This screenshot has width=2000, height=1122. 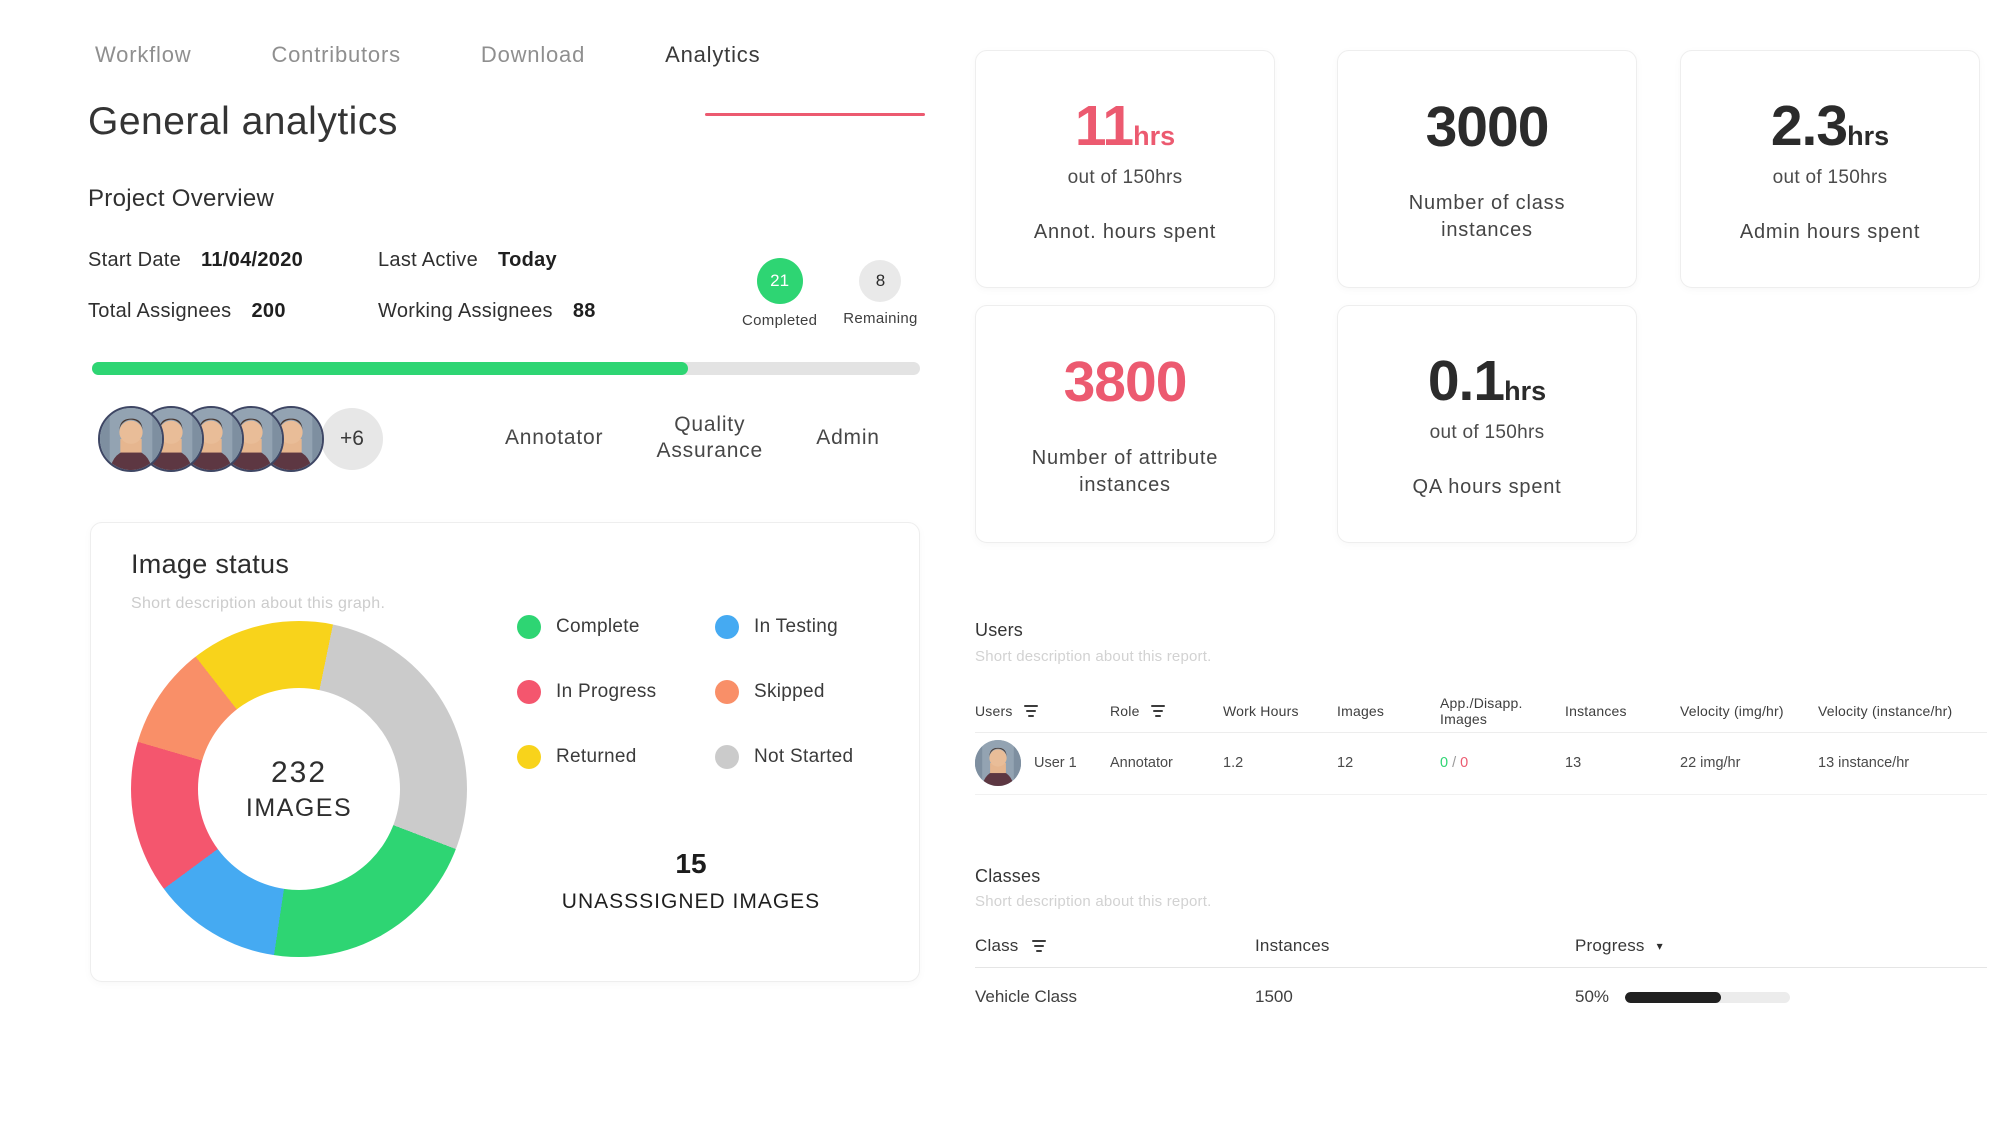 What do you see at coordinates (1125, 231) in the screenshot?
I see `stat-label: Annot. hours spent` at bounding box center [1125, 231].